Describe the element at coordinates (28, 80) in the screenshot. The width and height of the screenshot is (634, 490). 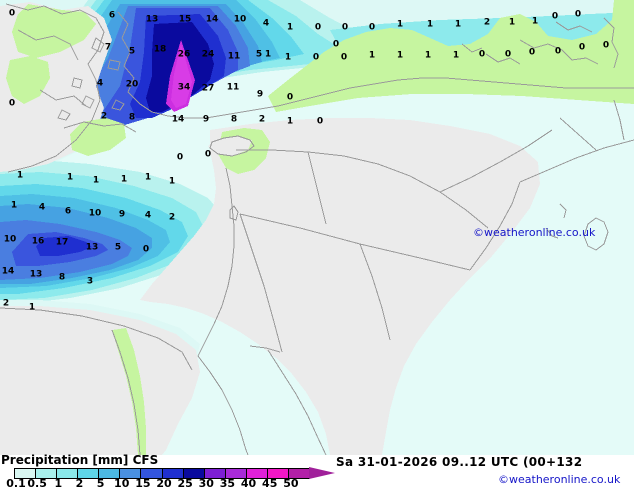
I see `veg-greece-west` at that location.